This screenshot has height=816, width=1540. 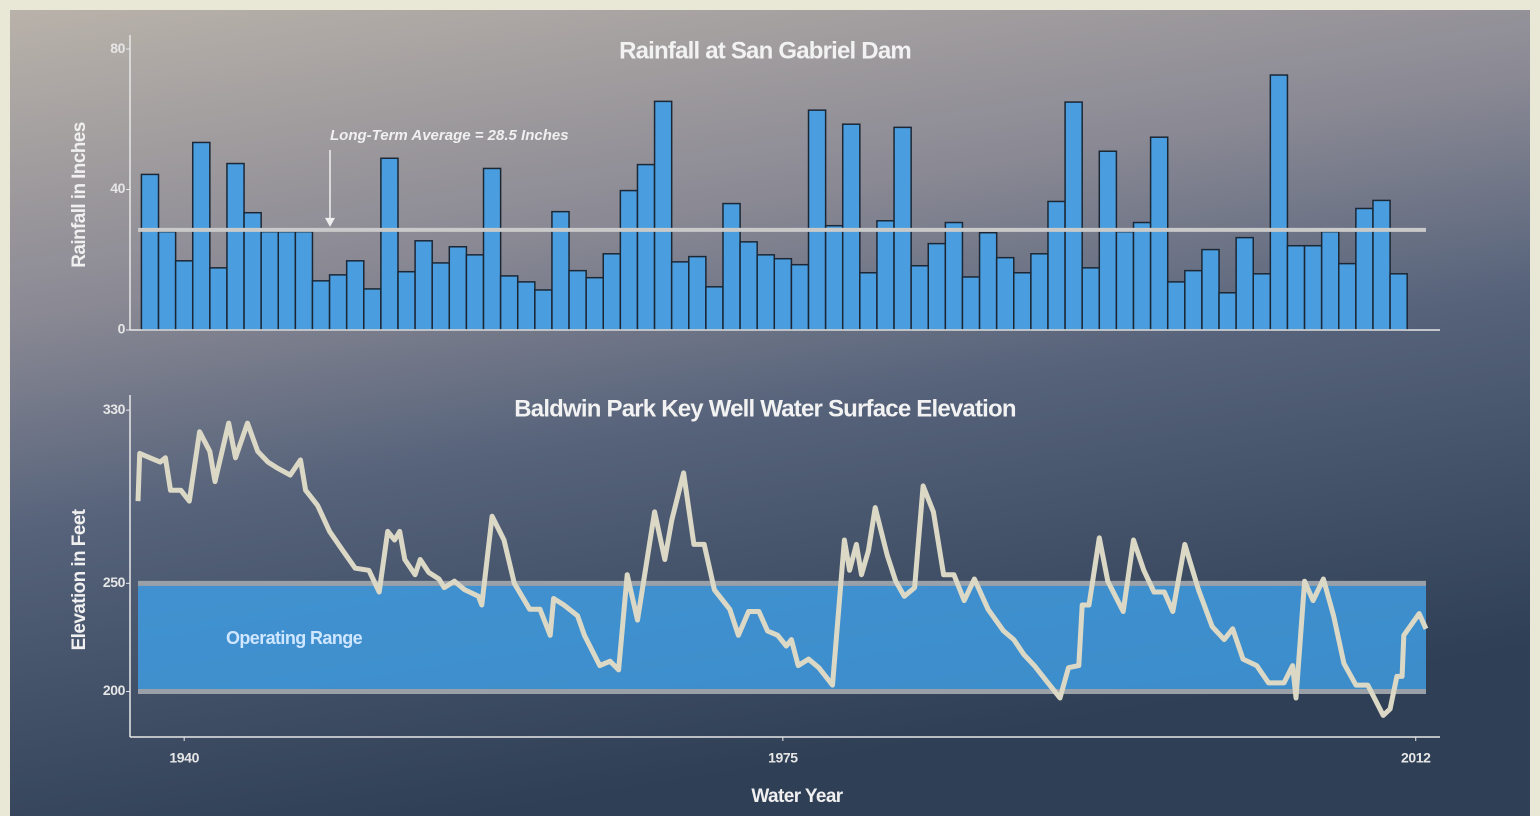 What do you see at coordinates (114, 582) in the screenshot?
I see `y-tick-label: 250` at bounding box center [114, 582].